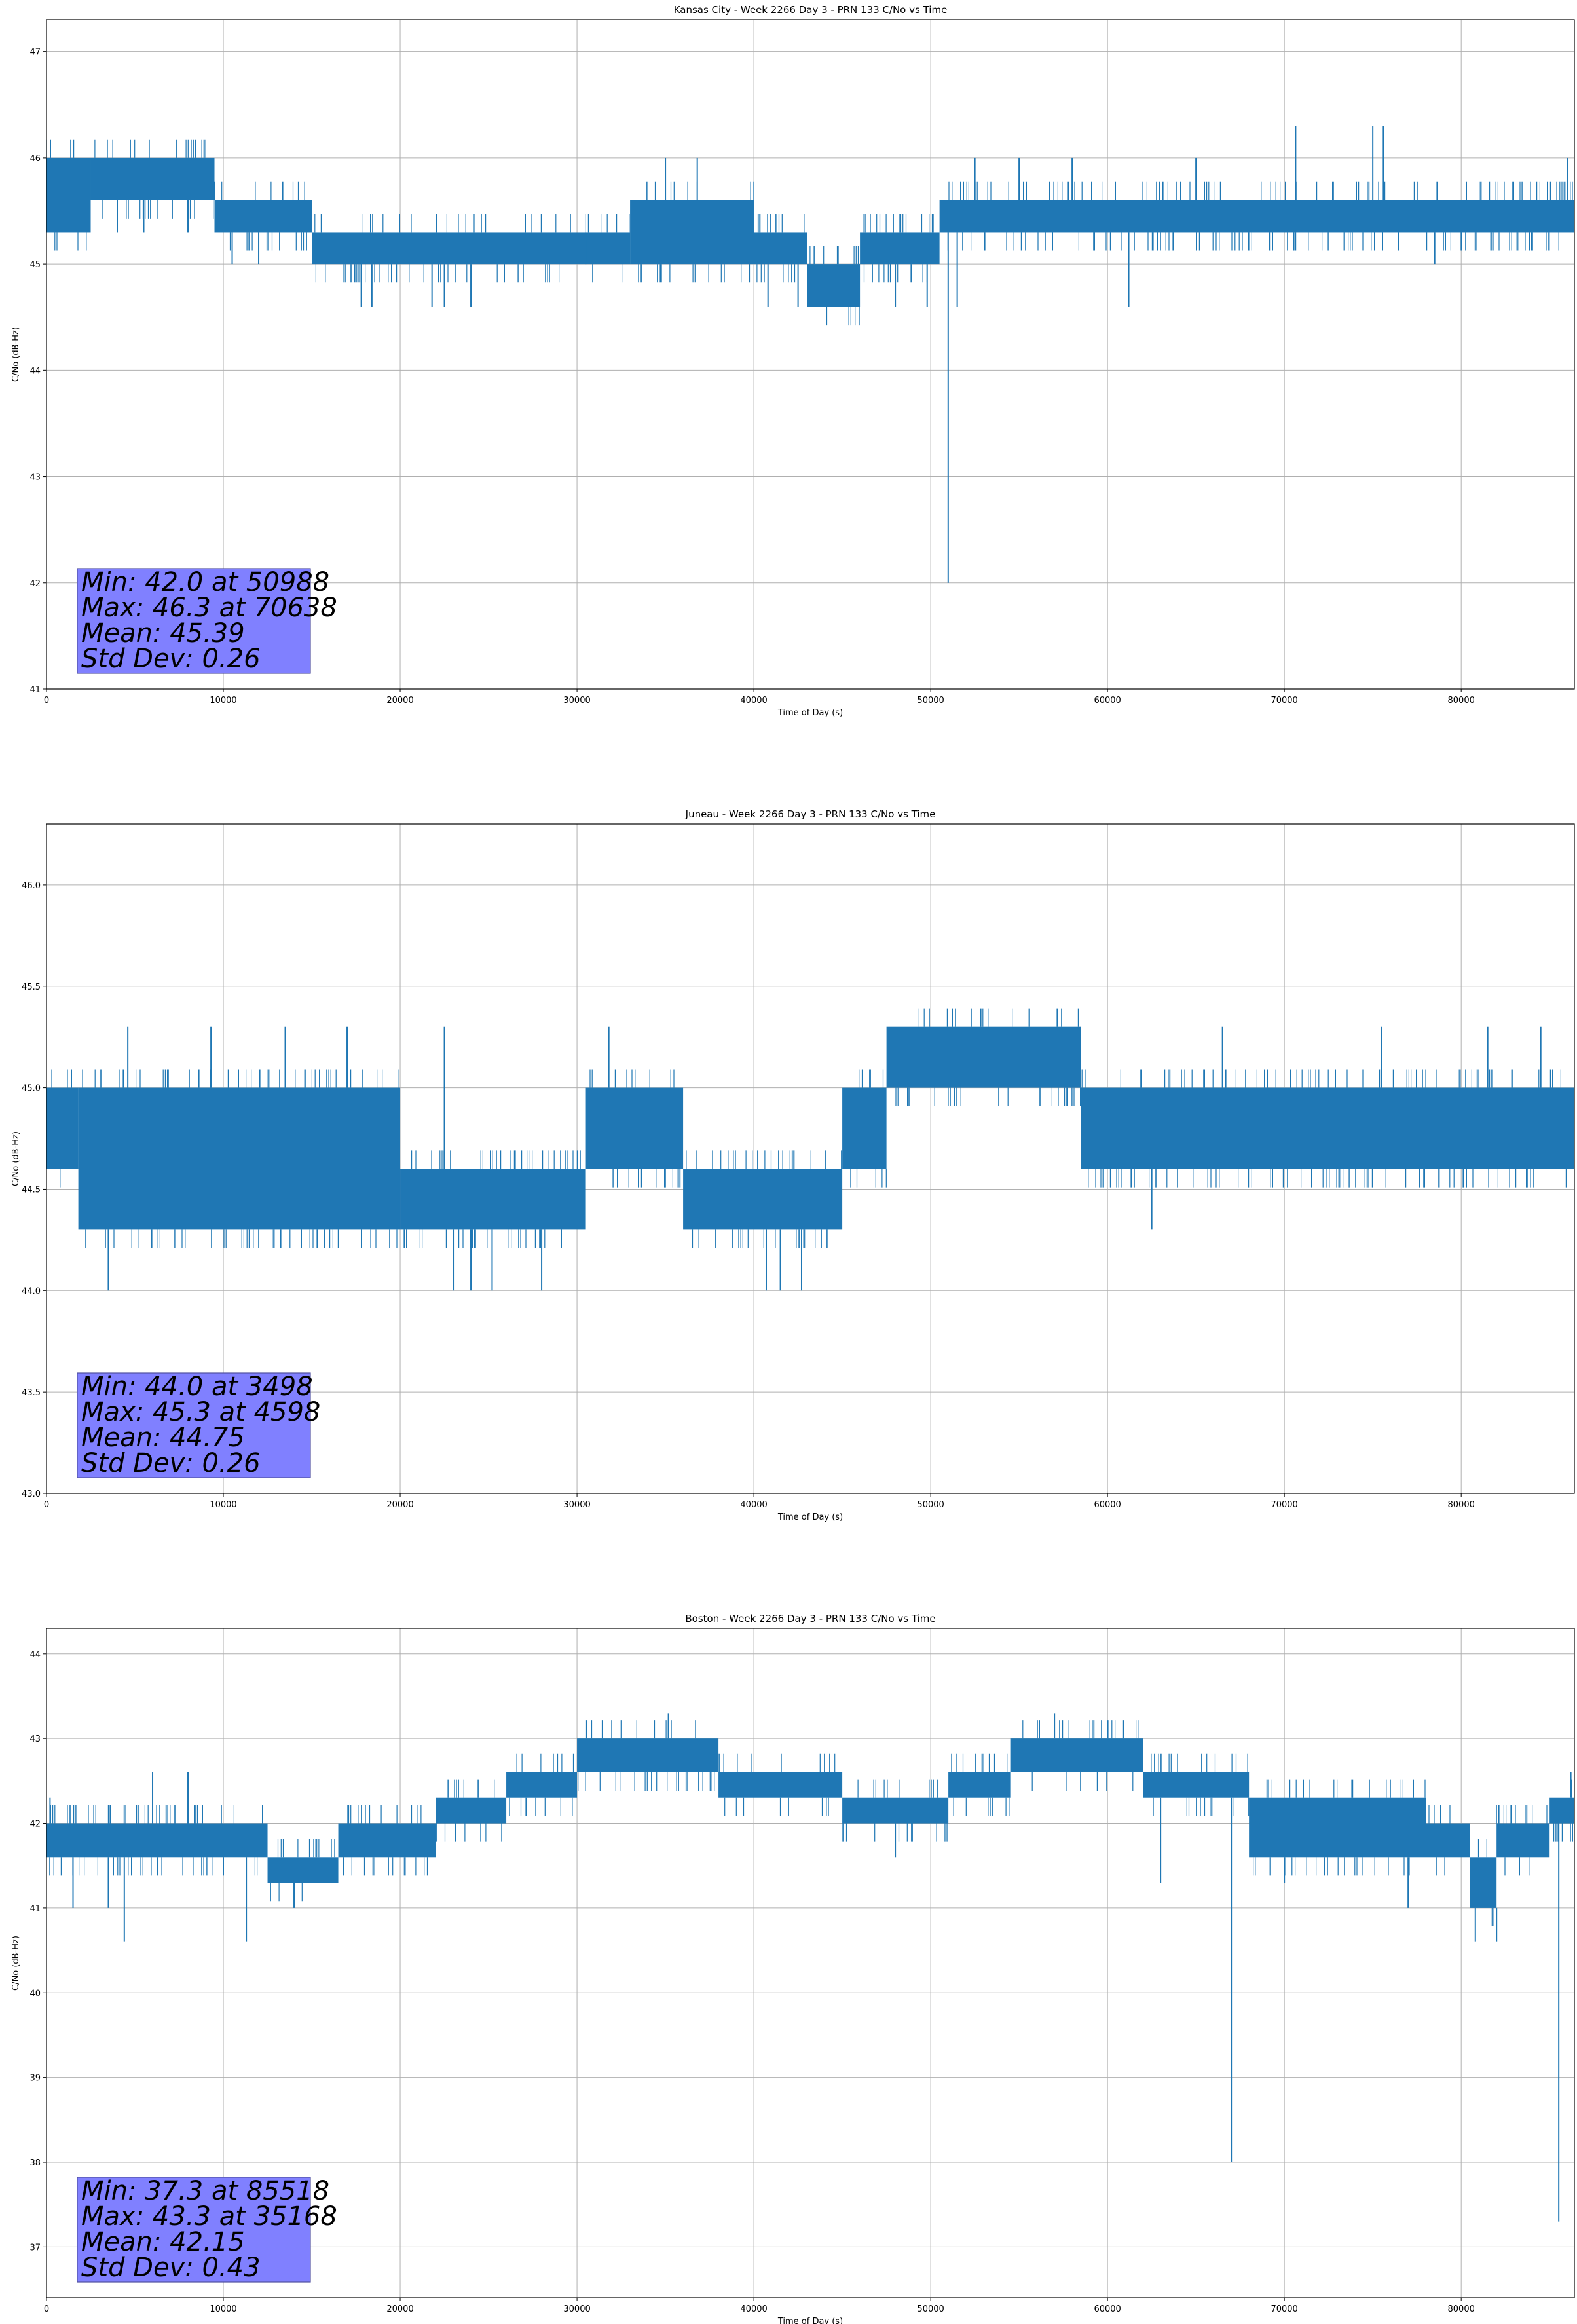  Describe the element at coordinates (35, 2248) in the screenshot. I see `y-tick-label: 37` at that location.